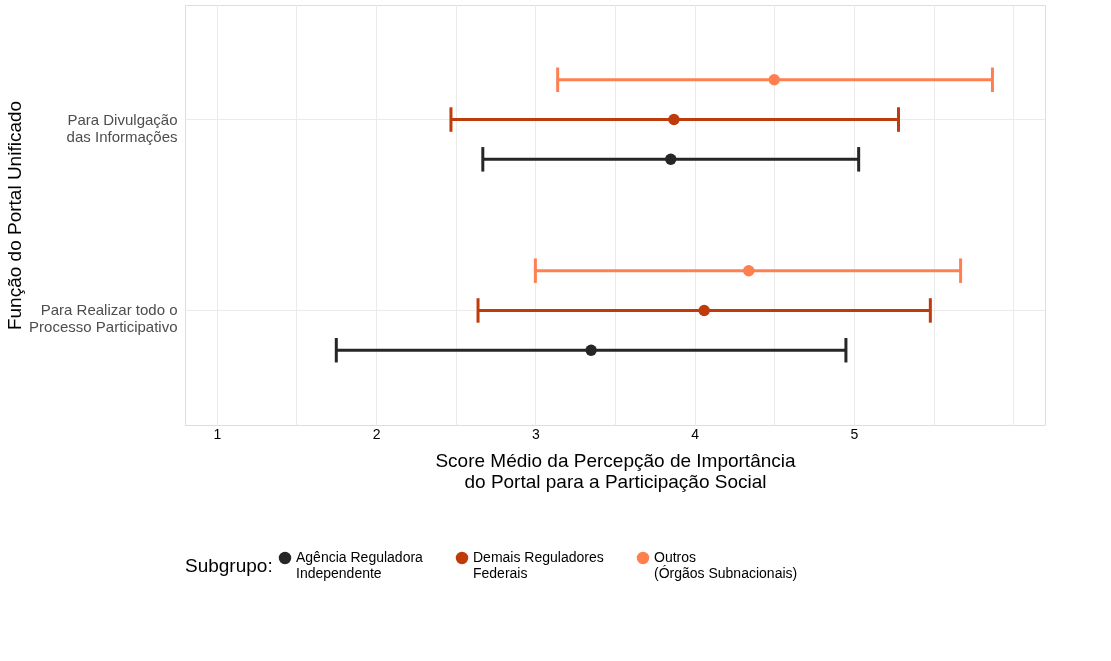  What do you see at coordinates (229, 565) in the screenshot?
I see `legend-title: Subgrupo:` at bounding box center [229, 565].